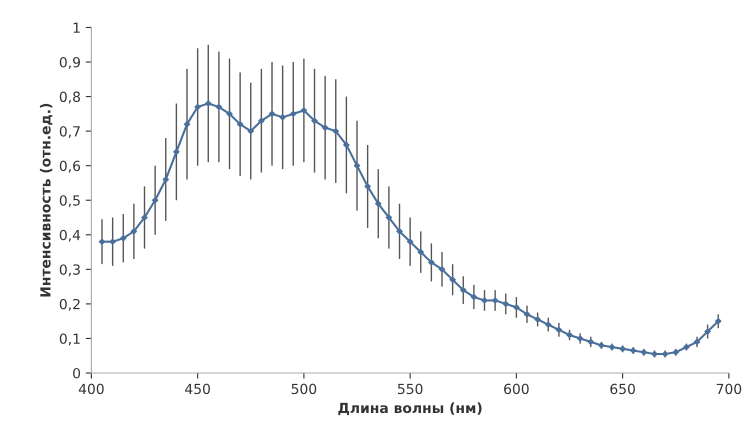 Image resolution: width=743 pixels, height=443 pixels. I want to click on y-tick-label: 0,3, so click(70, 270).